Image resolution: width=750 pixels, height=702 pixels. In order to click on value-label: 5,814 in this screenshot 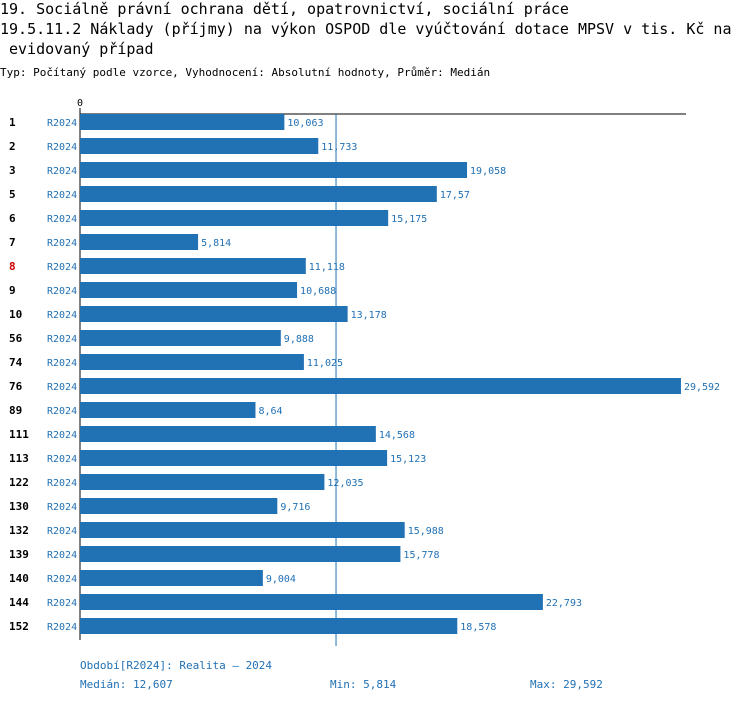, I will do `click(216, 243)`.